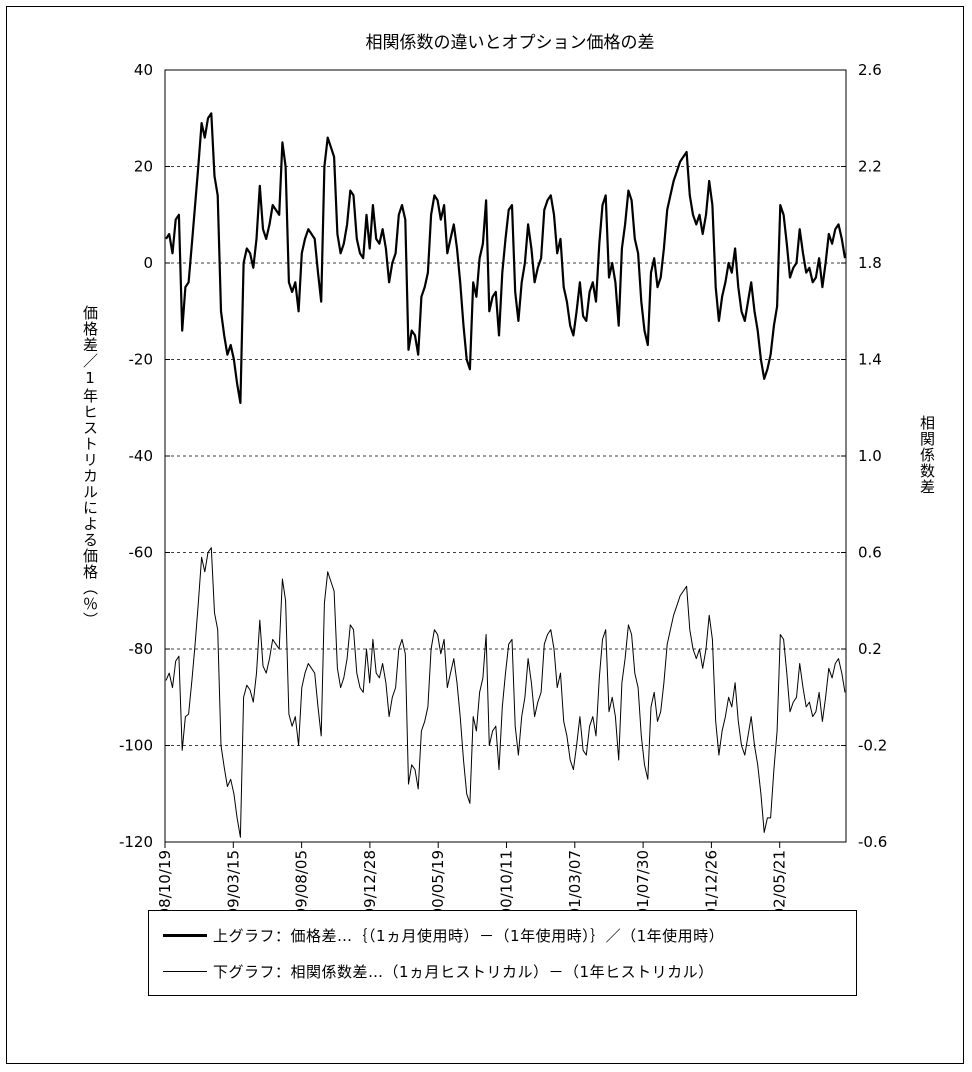 The width and height of the screenshot is (972, 1072). I want to click on y-right-tick-label: 0.2, so click(870, 649).